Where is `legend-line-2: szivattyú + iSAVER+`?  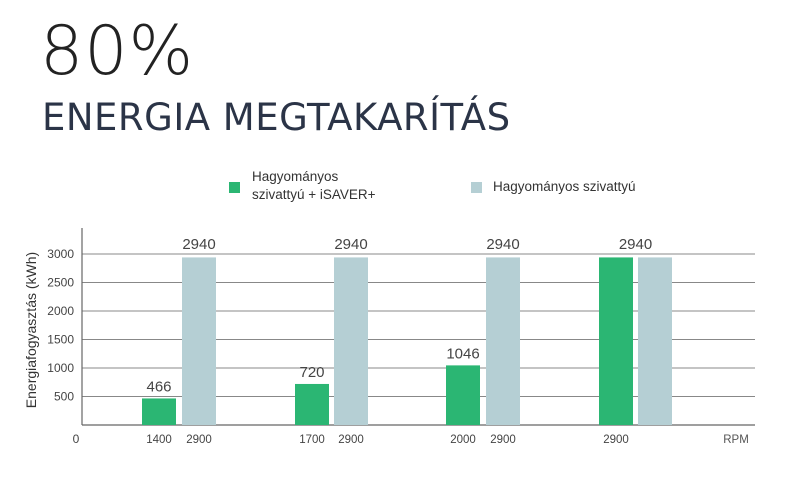 legend-line-2: szivattyú + iSAVER+ is located at coordinates (314, 194).